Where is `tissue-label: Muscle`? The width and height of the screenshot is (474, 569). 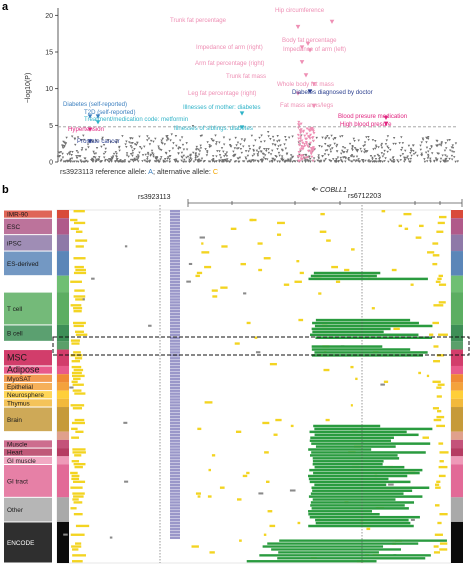
tissue-label: Muscle is located at coordinates (17, 444).